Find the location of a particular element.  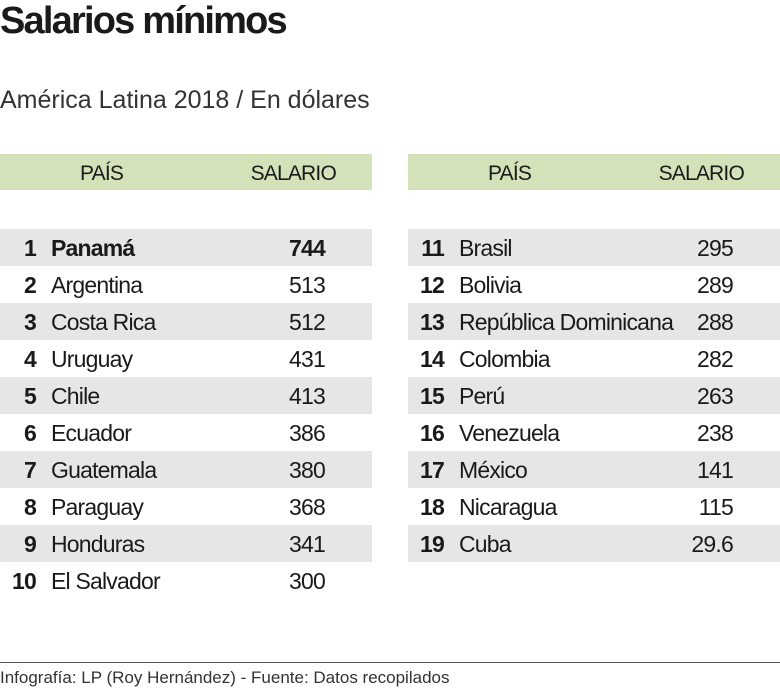

cell-country: Uruguay is located at coordinates (92, 359).